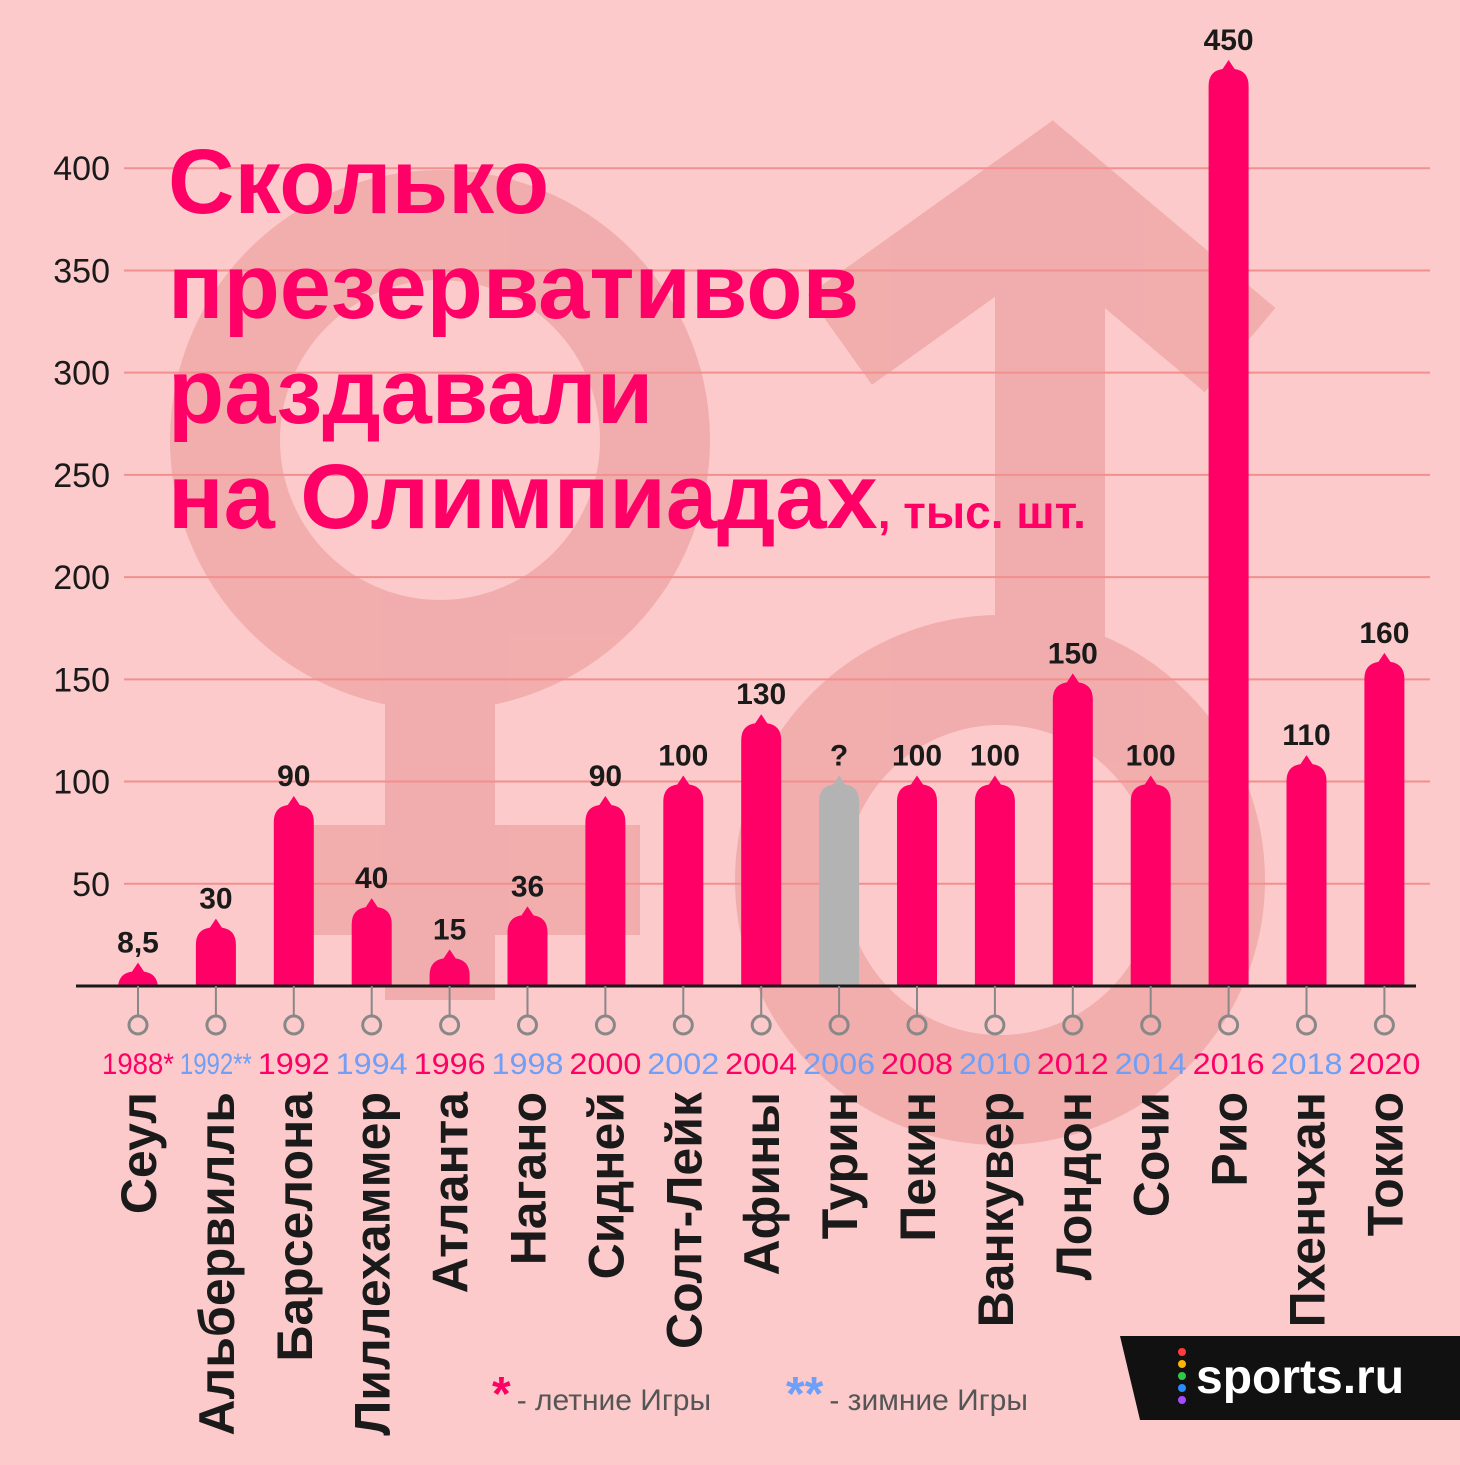 This screenshot has width=1460, height=1465. I want to click on year-label: 1998, so click(528, 1064).